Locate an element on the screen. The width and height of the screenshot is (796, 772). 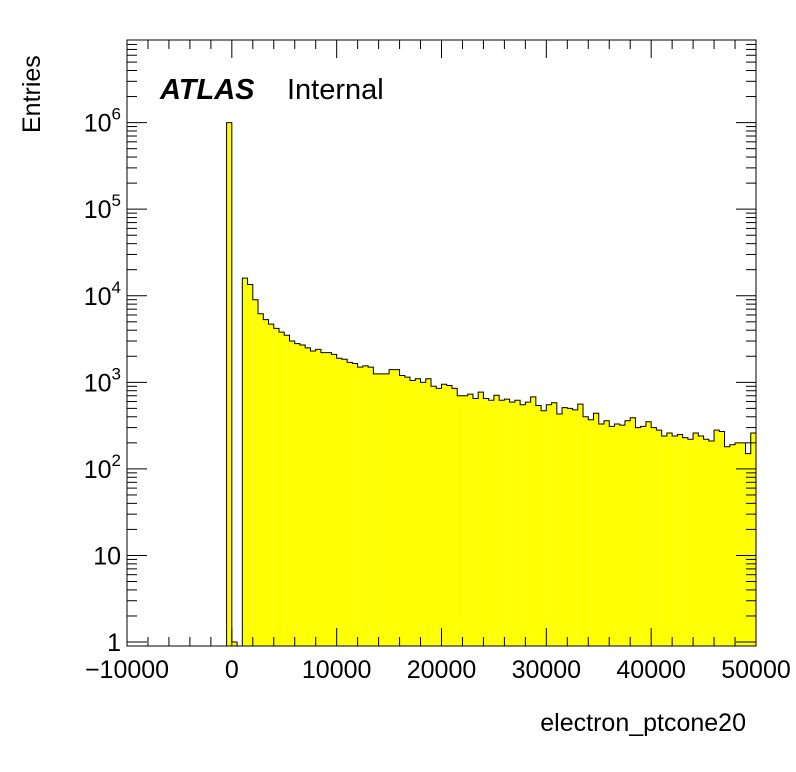
y-tick-label: 10⁶ is located at coordinates (102, 121).